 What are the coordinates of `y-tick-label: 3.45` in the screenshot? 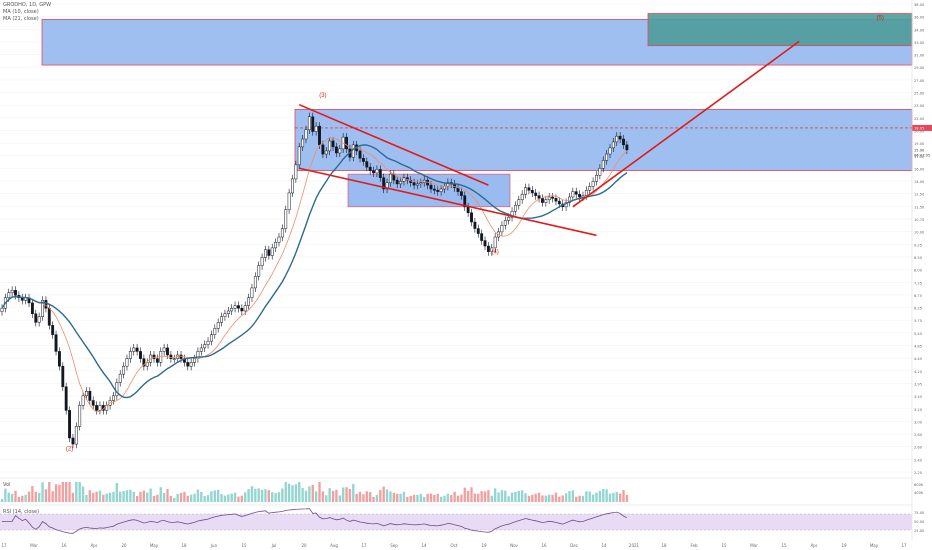 It's located at (918, 397).